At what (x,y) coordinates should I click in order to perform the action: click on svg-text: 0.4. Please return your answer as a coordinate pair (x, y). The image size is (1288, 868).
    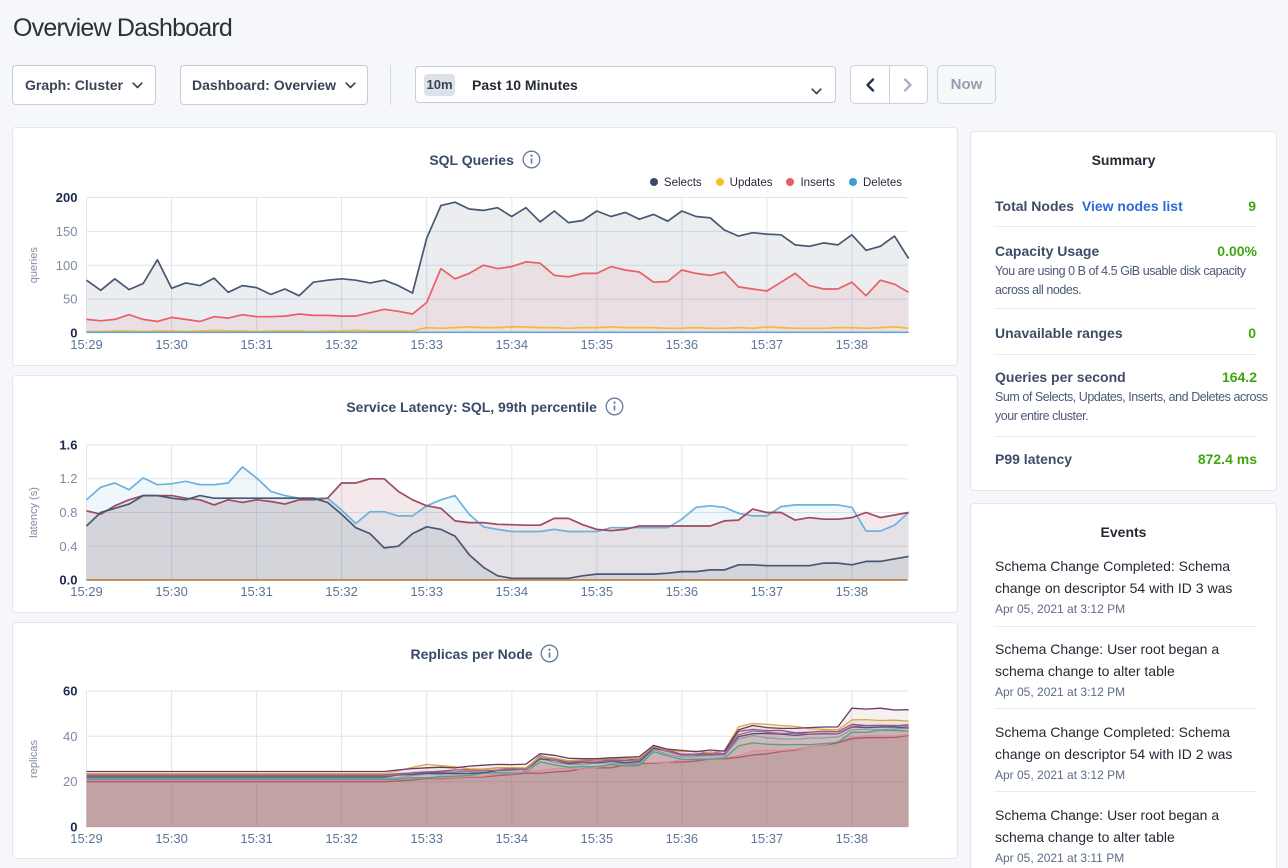
    Looking at the image, I should click on (68, 546).